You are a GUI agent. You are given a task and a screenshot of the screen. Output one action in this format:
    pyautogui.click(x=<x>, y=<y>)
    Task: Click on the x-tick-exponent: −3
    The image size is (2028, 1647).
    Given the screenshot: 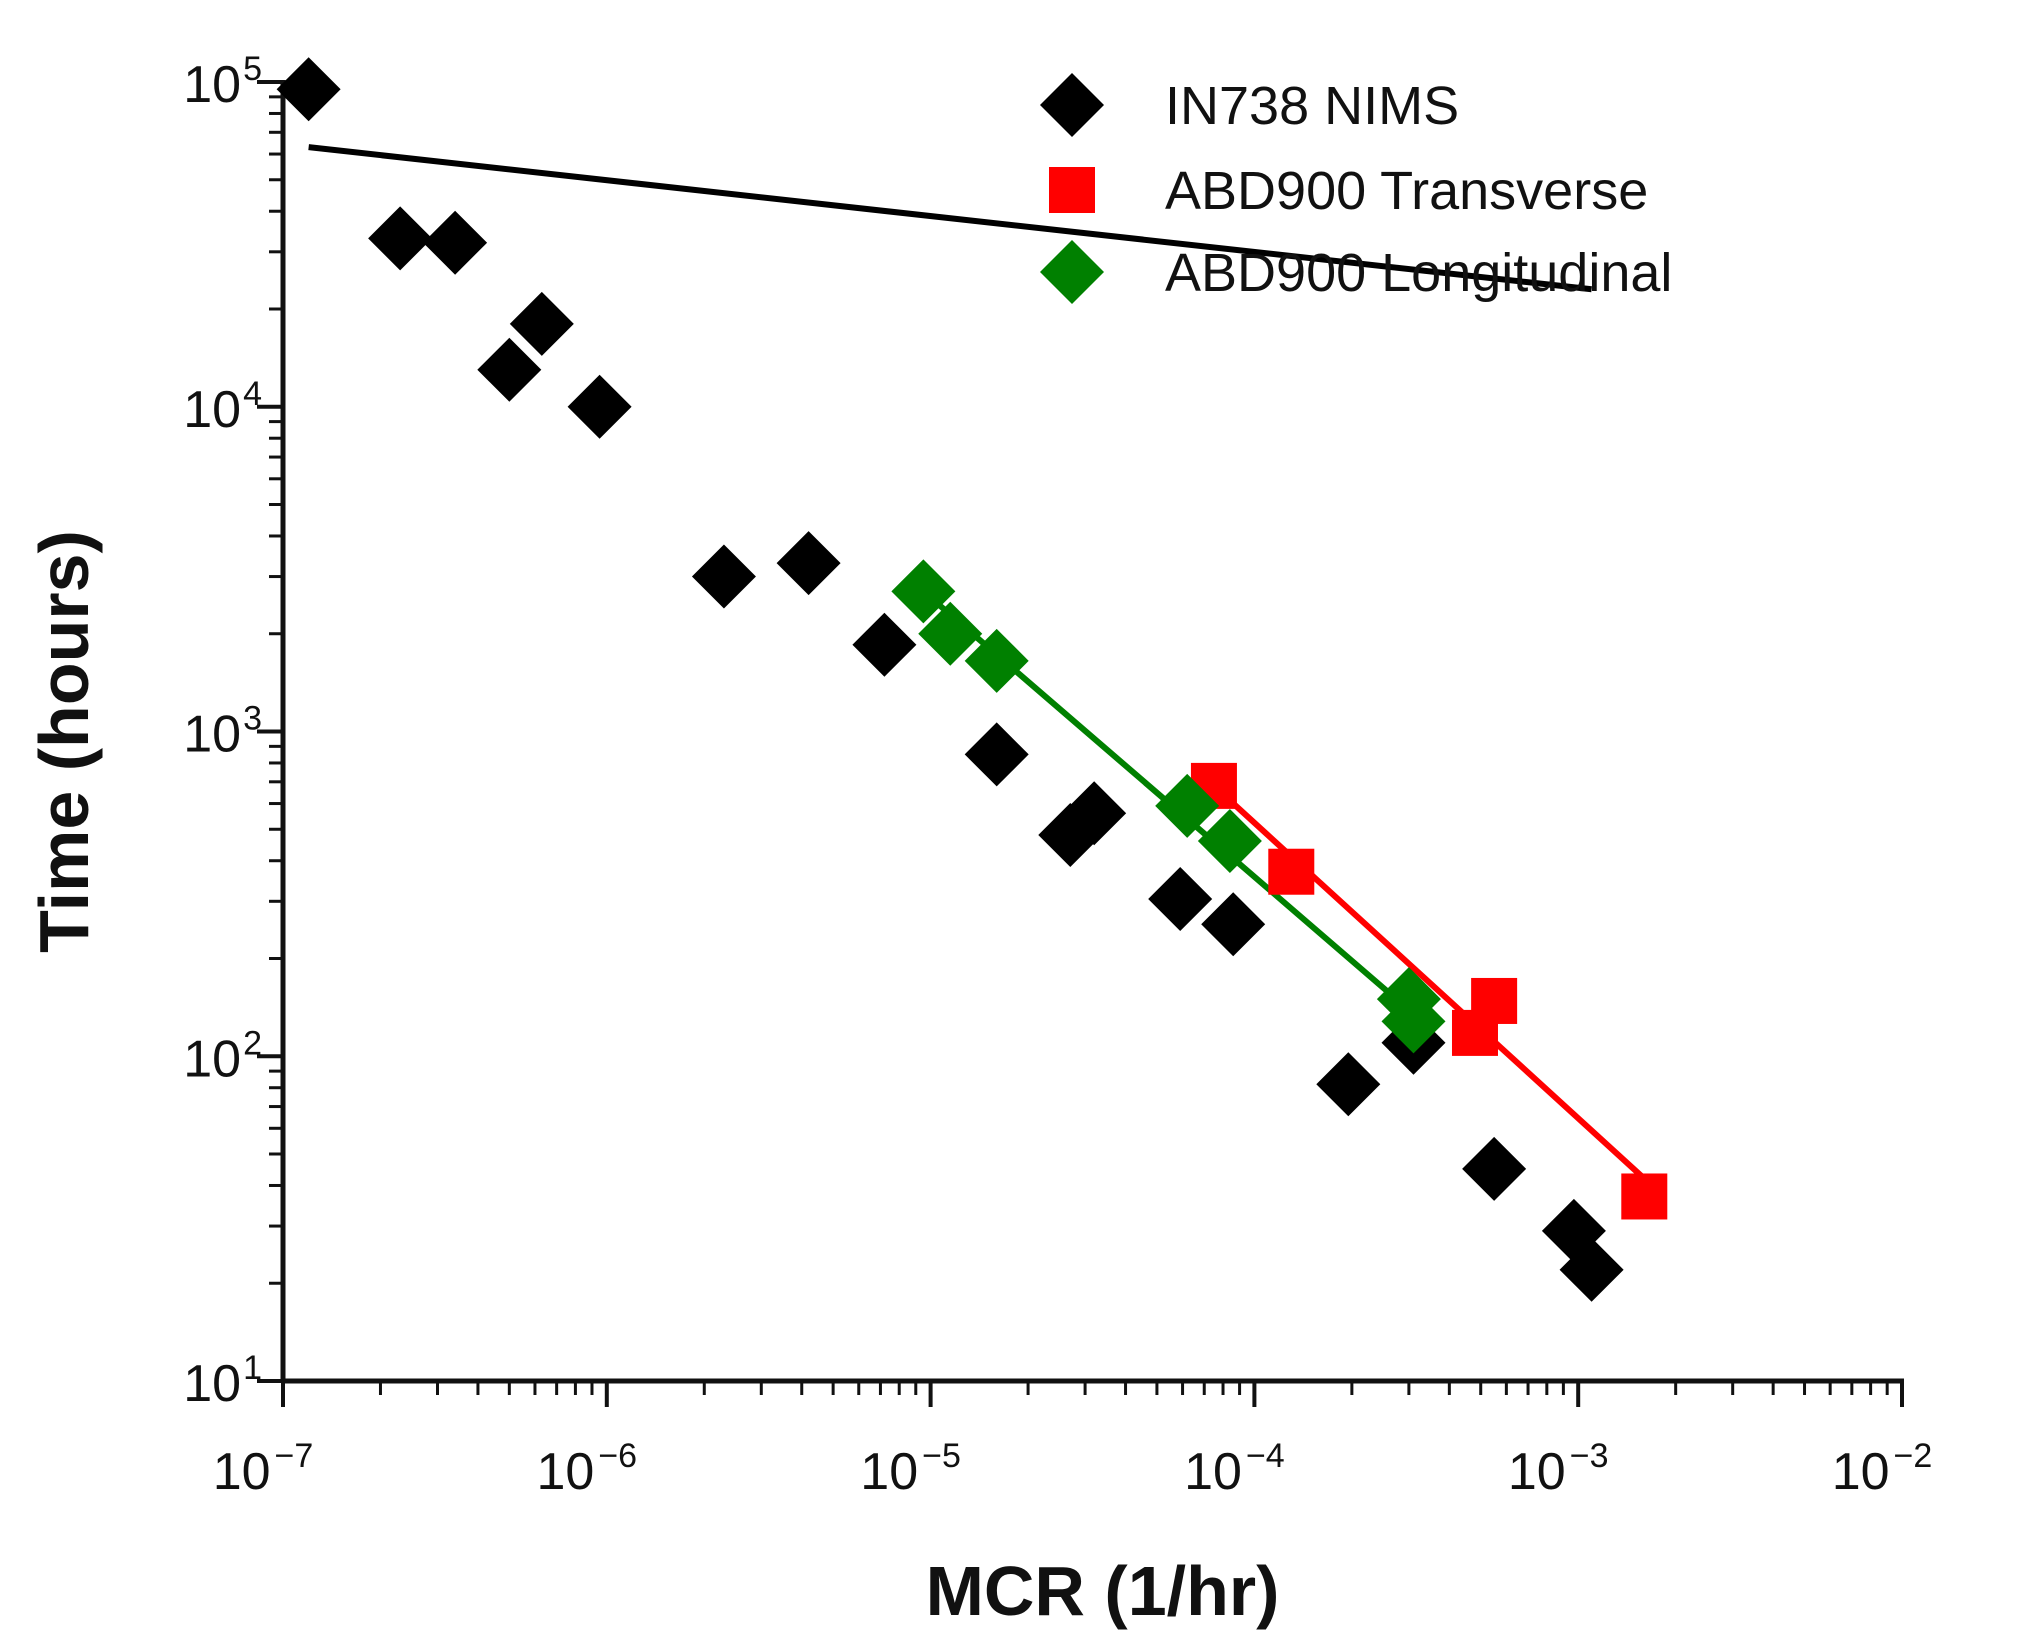 What is the action you would take?
    pyautogui.click(x=1589, y=1456)
    